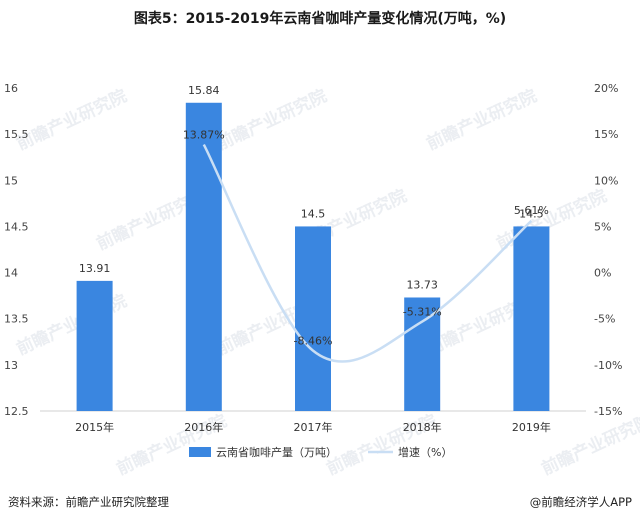 The image size is (640, 524). What do you see at coordinates (320, 19) in the screenshot?
I see `chart-title: 图表5：2015-2019年云南省咖啡产量变化情况(万吨，%)` at bounding box center [320, 19].